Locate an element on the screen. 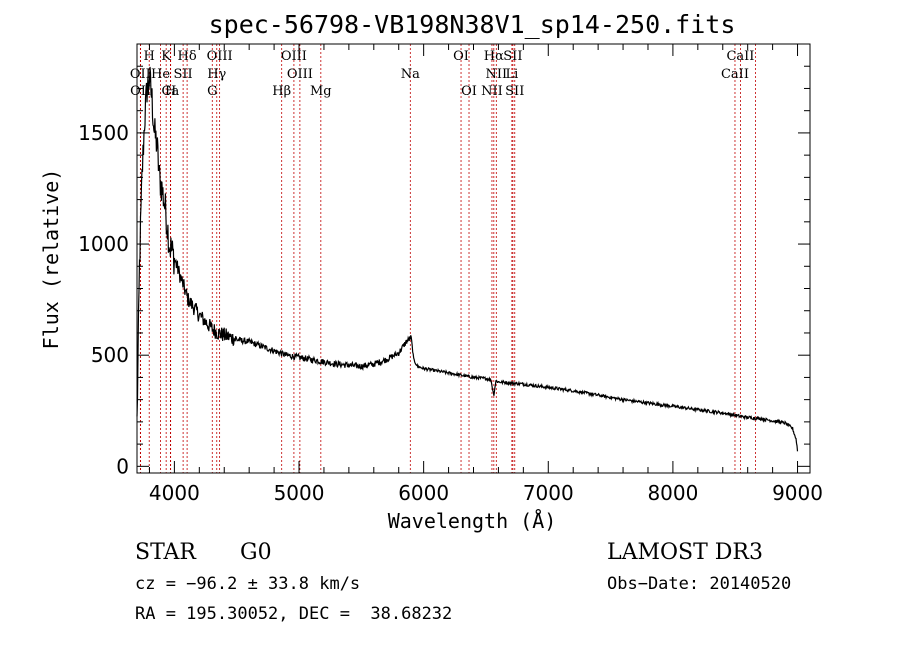 This screenshot has height=649, width=900. x-tick-label: 4000 is located at coordinates (174, 493).